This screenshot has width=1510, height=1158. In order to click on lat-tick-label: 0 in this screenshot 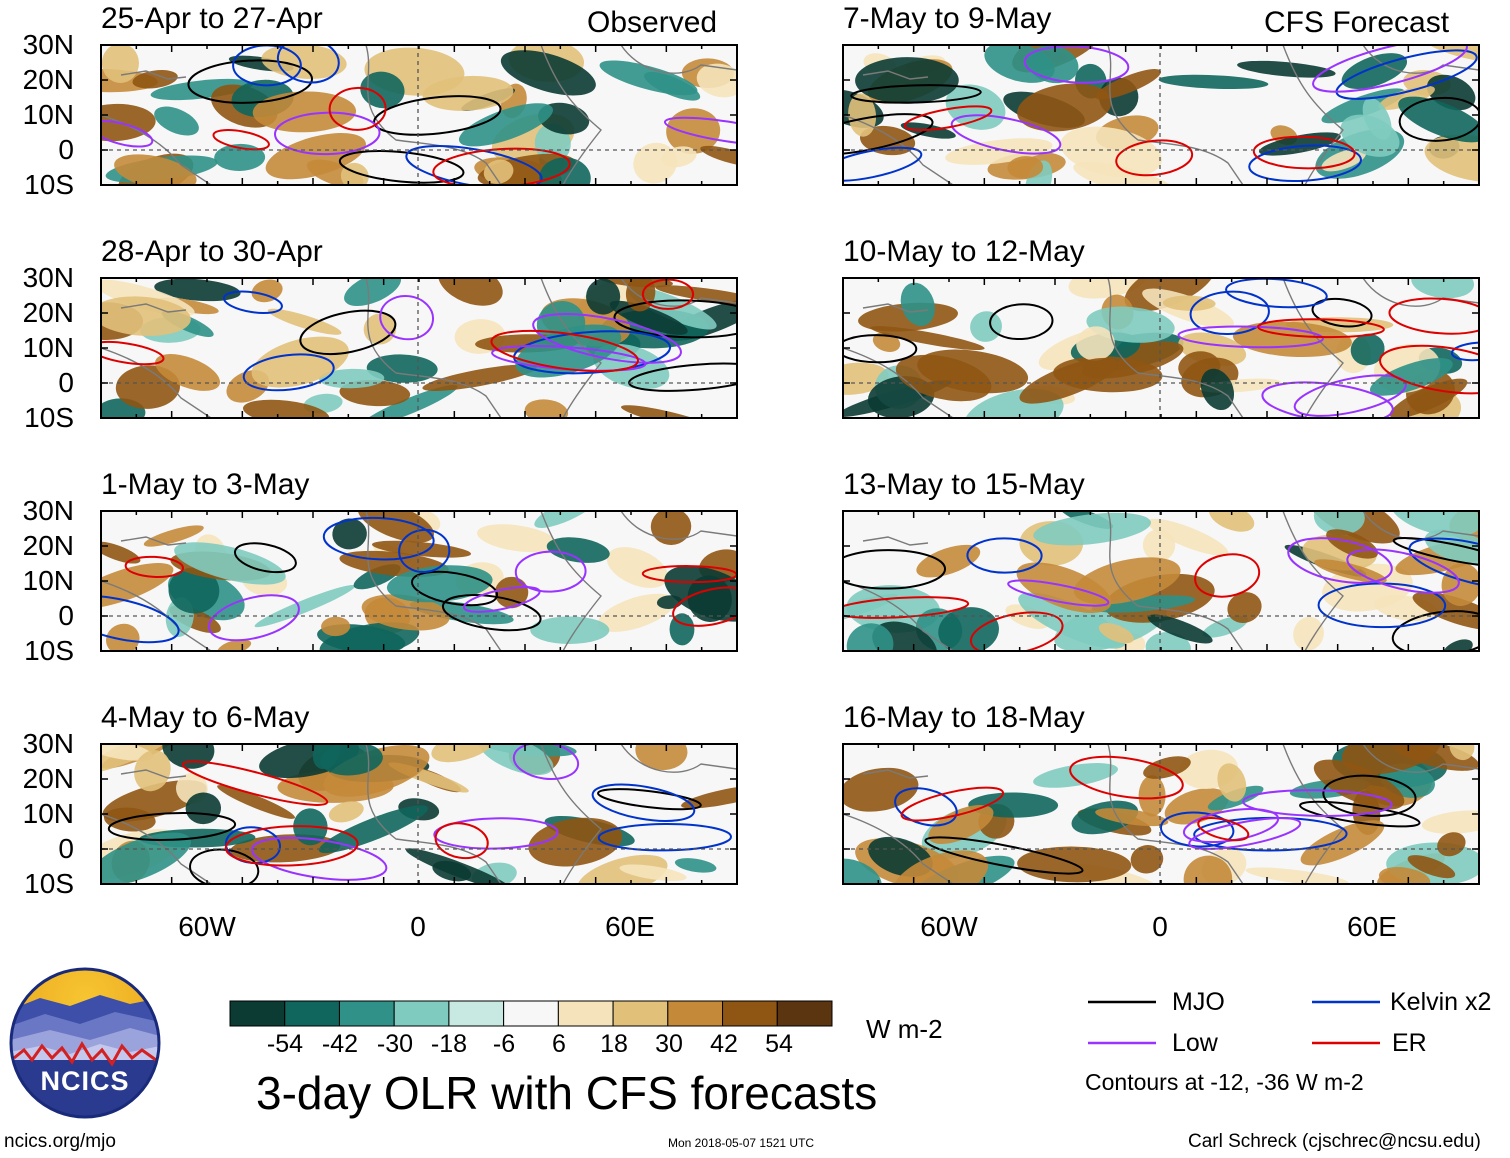, I will do `click(66, 382)`.